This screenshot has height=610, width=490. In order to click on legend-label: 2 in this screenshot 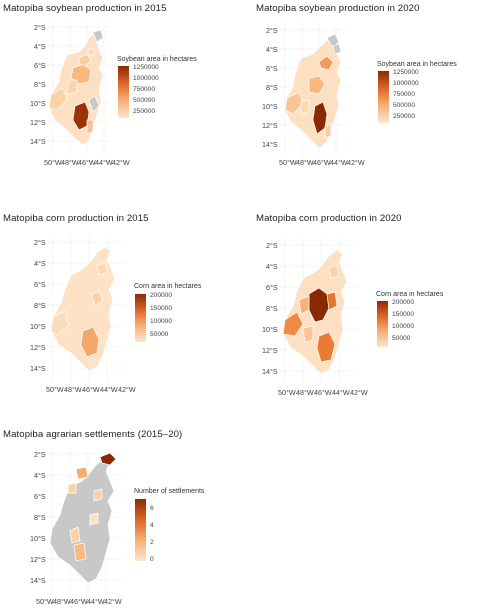, I will do `click(152, 542)`.